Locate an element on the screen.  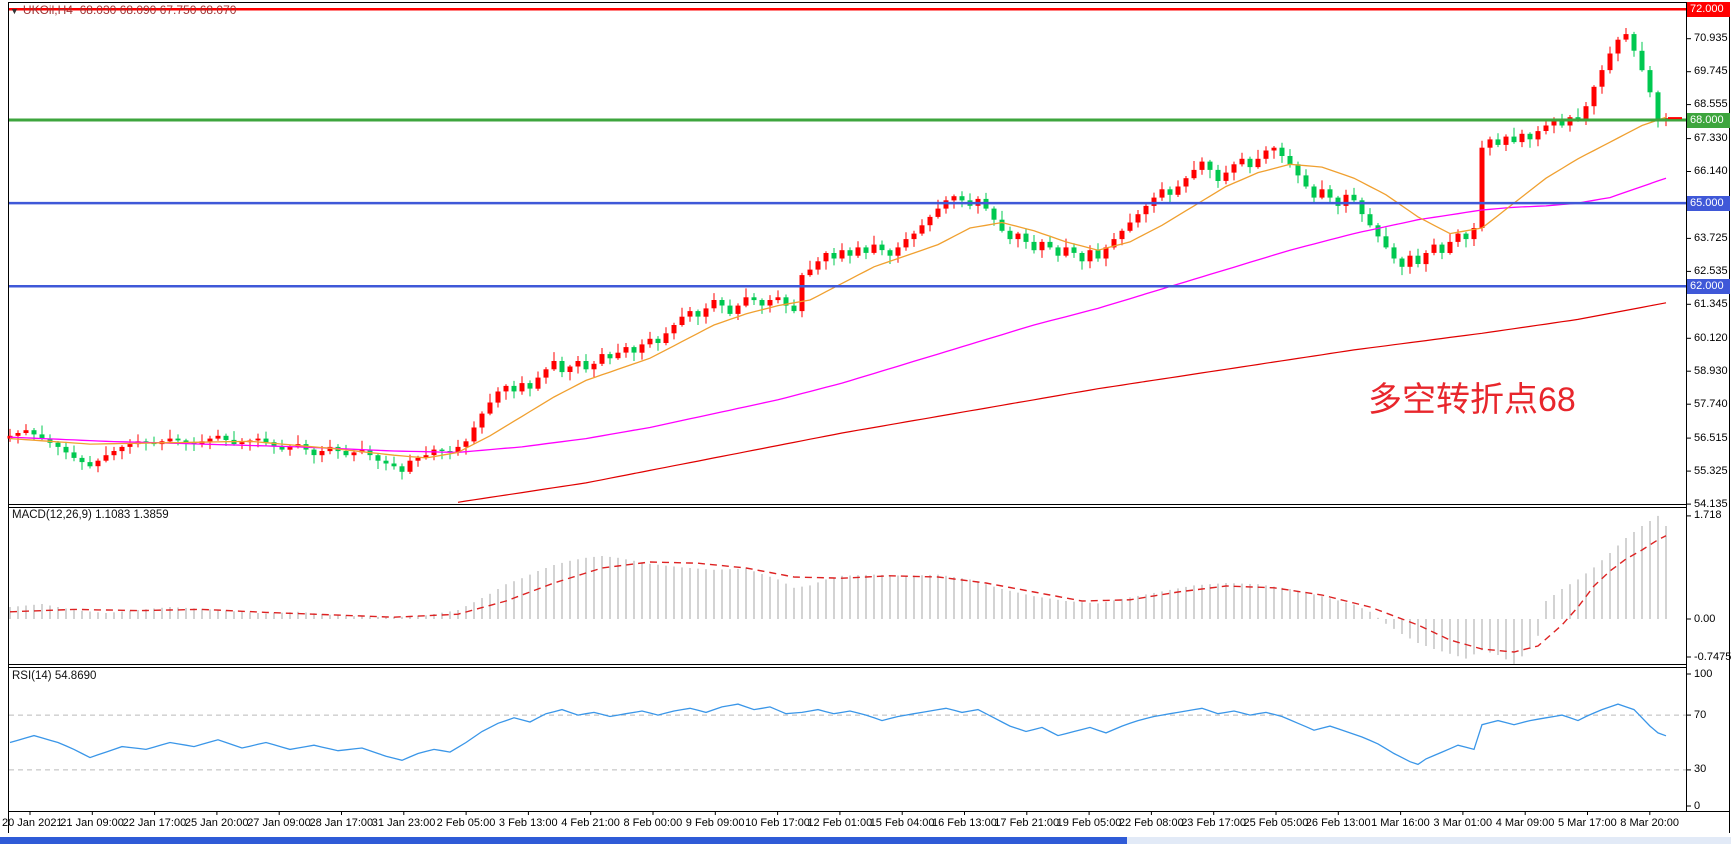
price-tick-label: 70.935 is located at coordinates (1711, 38).